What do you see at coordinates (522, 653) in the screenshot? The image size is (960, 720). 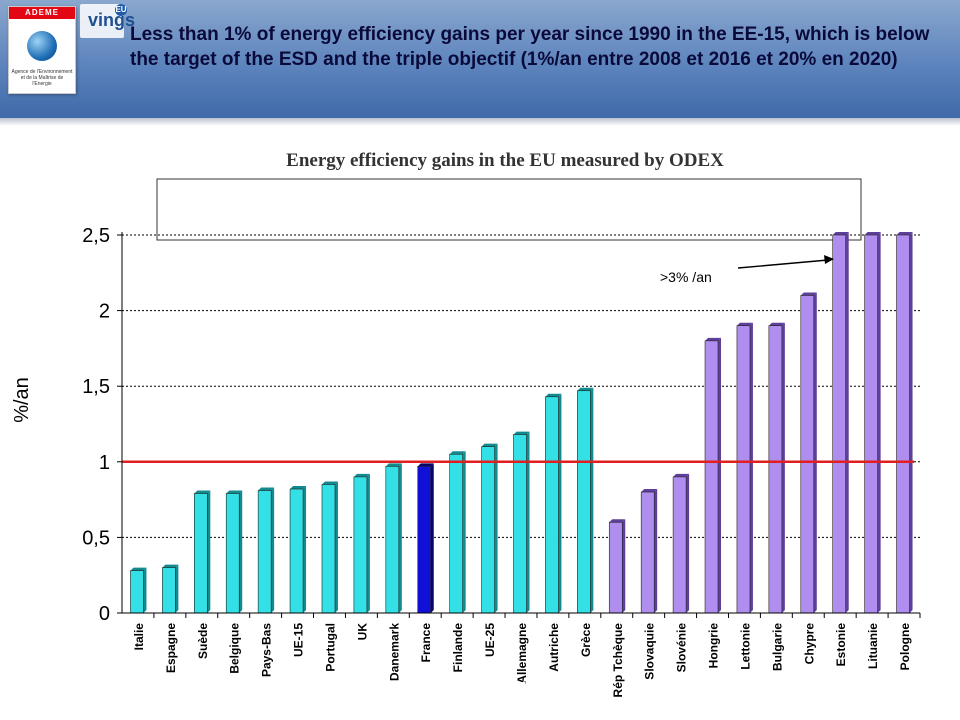 I see `x-tick-label: Allemagne` at bounding box center [522, 653].